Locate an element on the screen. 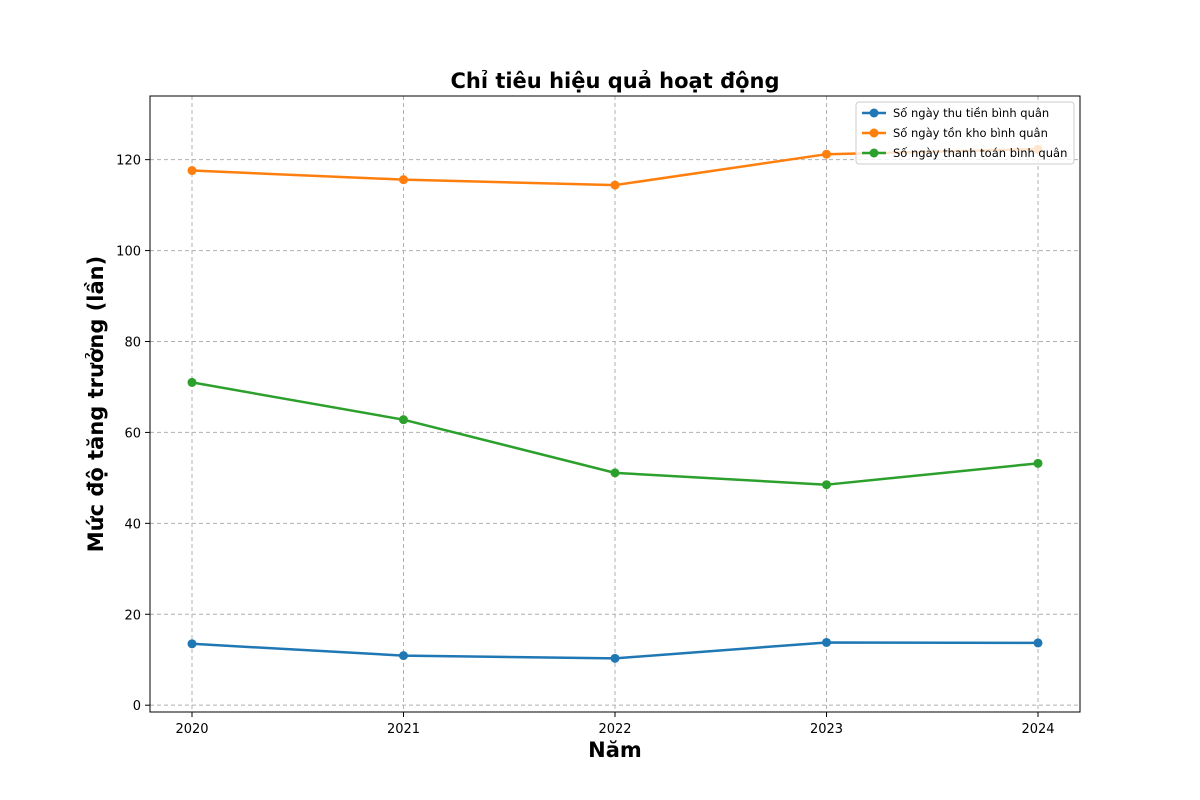 The width and height of the screenshot is (1200, 800). chart-title: Chỉ tiêu hiệu quả hoạt động is located at coordinates (614, 81).